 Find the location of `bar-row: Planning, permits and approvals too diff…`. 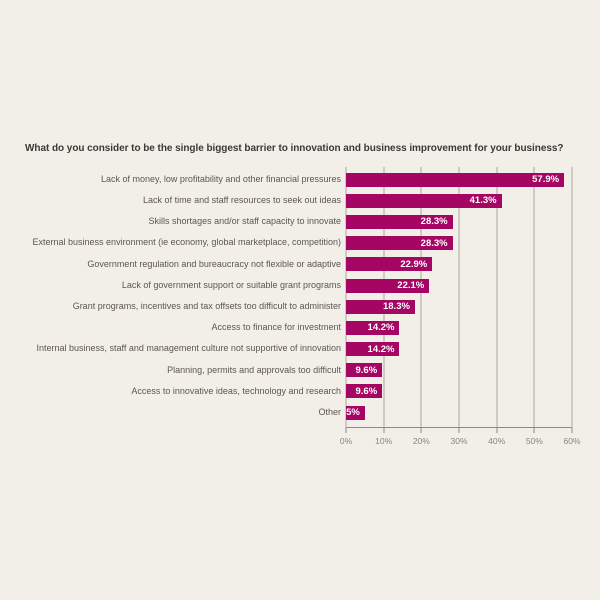

bar-row: Planning, permits and approvals too diff… is located at coordinates (286, 370).